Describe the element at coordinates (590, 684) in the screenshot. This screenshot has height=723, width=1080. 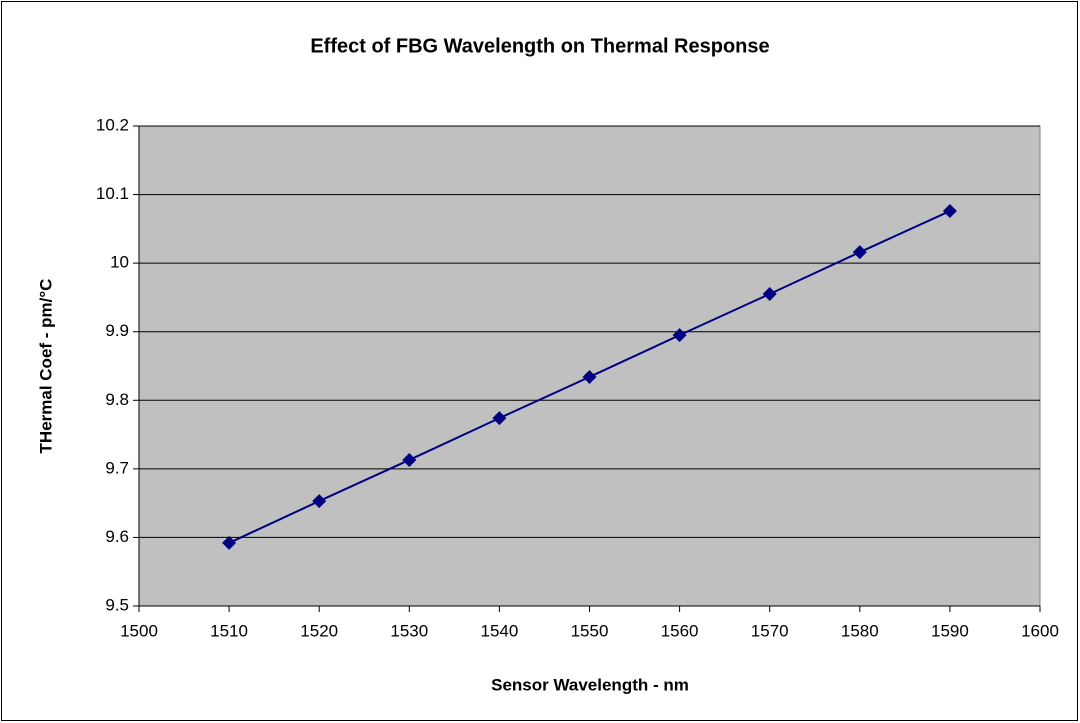
I see `x-axis-label: Sensor Wavelength - nm` at that location.